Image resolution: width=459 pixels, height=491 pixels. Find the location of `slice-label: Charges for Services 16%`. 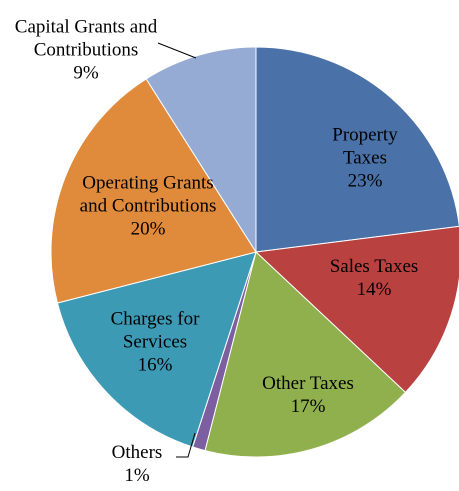

slice-label: Charges for Services 16% is located at coordinates (155, 342).